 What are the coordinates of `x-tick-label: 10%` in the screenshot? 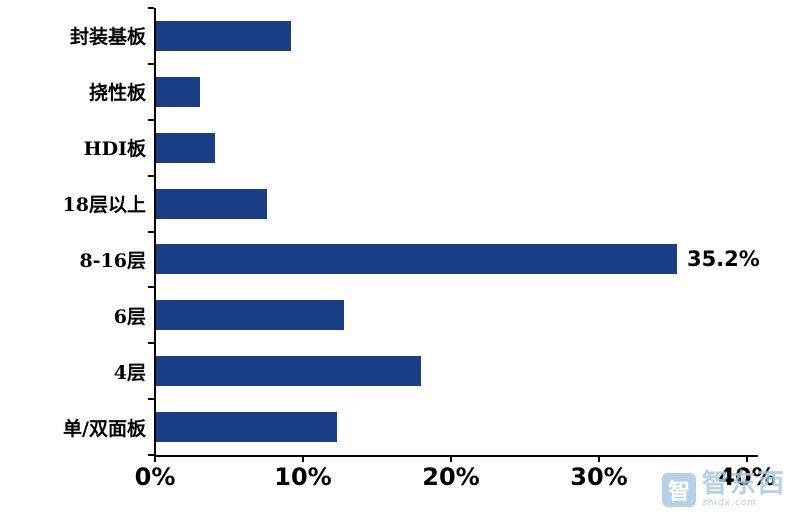 It's located at (303, 477).